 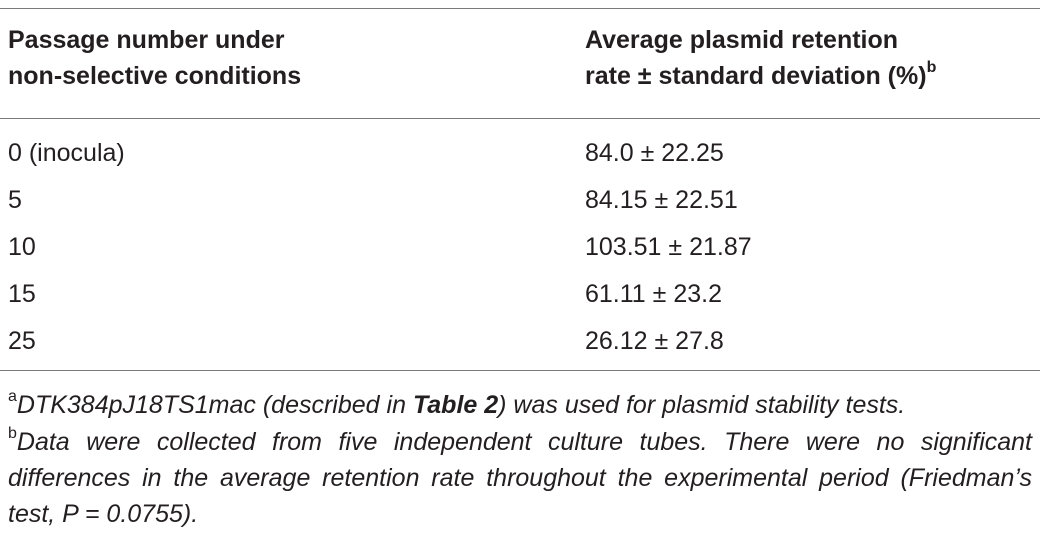 I want to click on header-rule, so click(x=520, y=118).